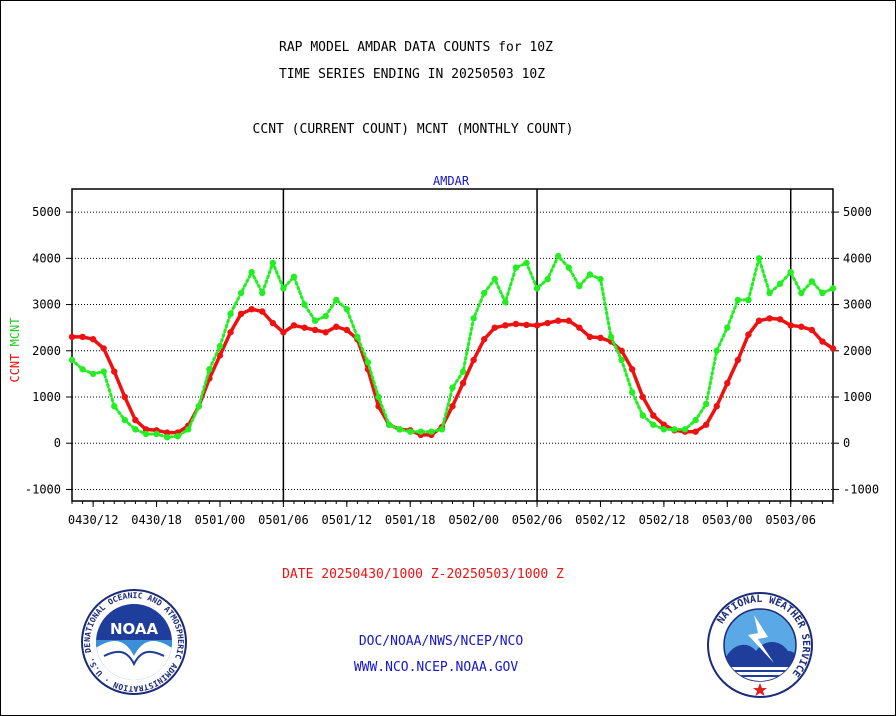 The height and width of the screenshot is (716, 896). I want to click on y-axis-label-ccnt: CCNT, so click(15, 368).